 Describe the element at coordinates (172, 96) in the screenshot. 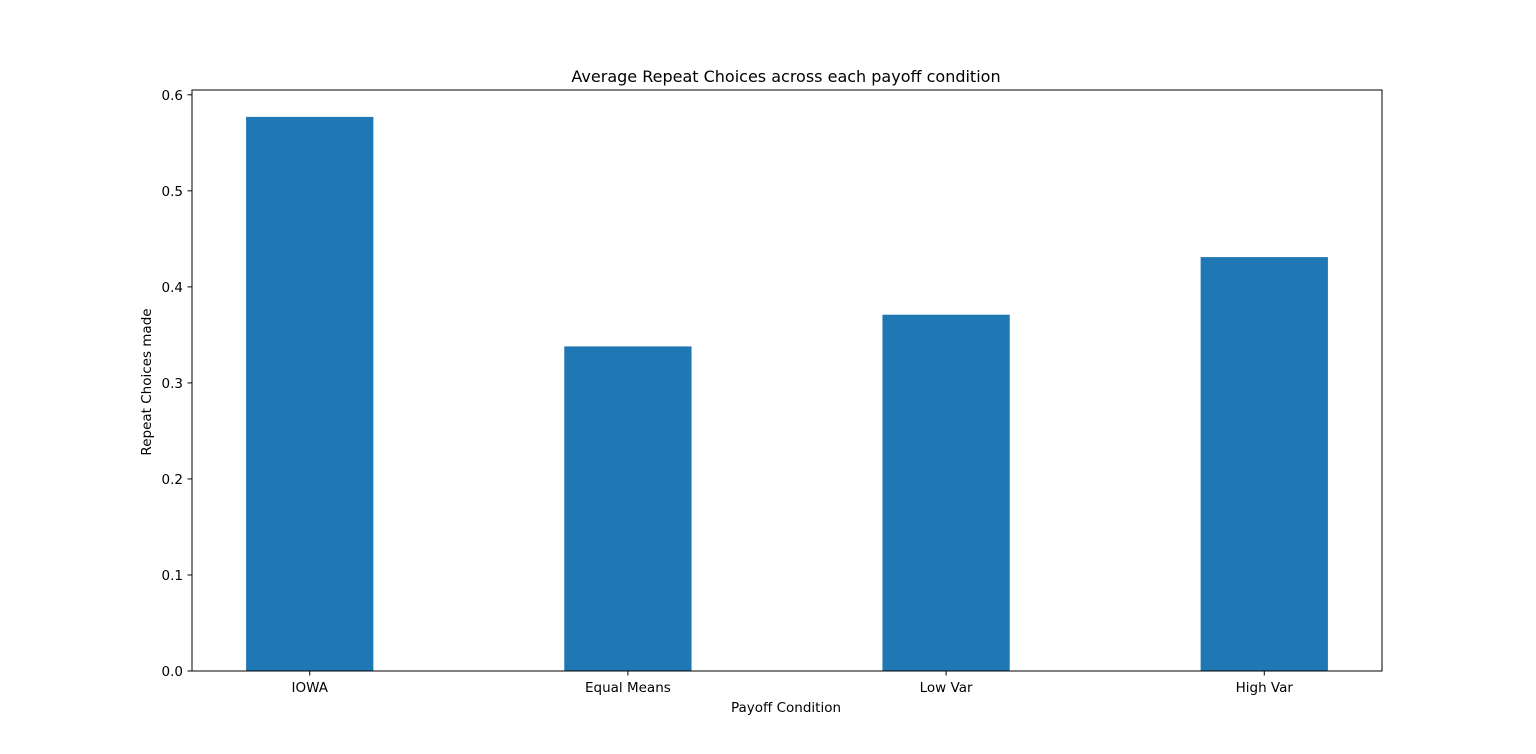

I see `y-tick-label: 0.6` at that location.